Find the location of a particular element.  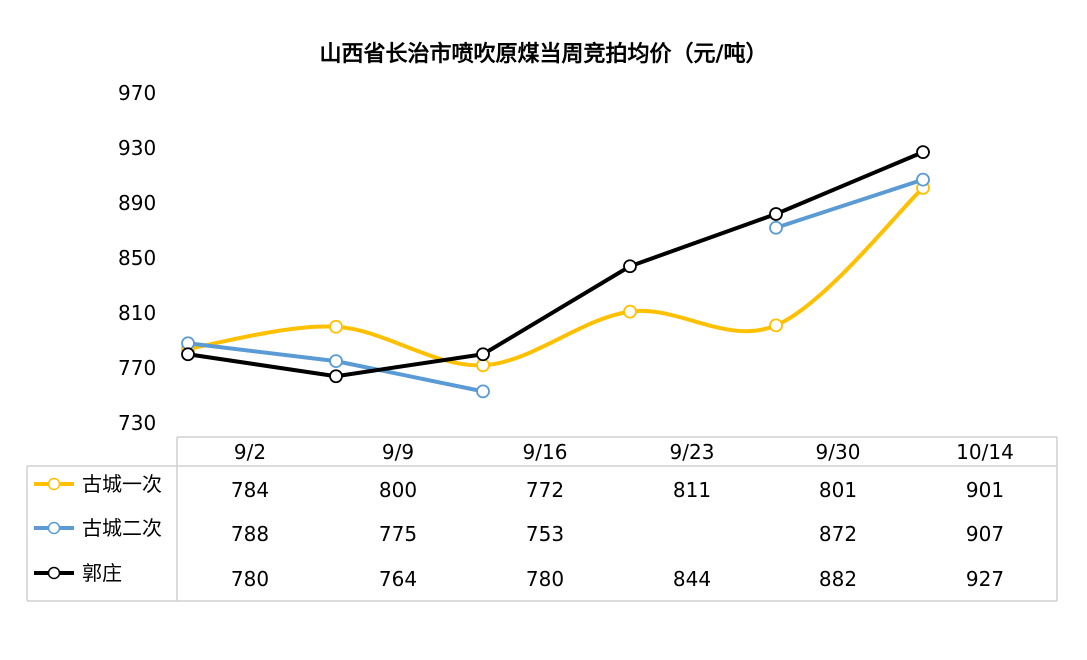

table-cell-value: 800 is located at coordinates (398, 490).